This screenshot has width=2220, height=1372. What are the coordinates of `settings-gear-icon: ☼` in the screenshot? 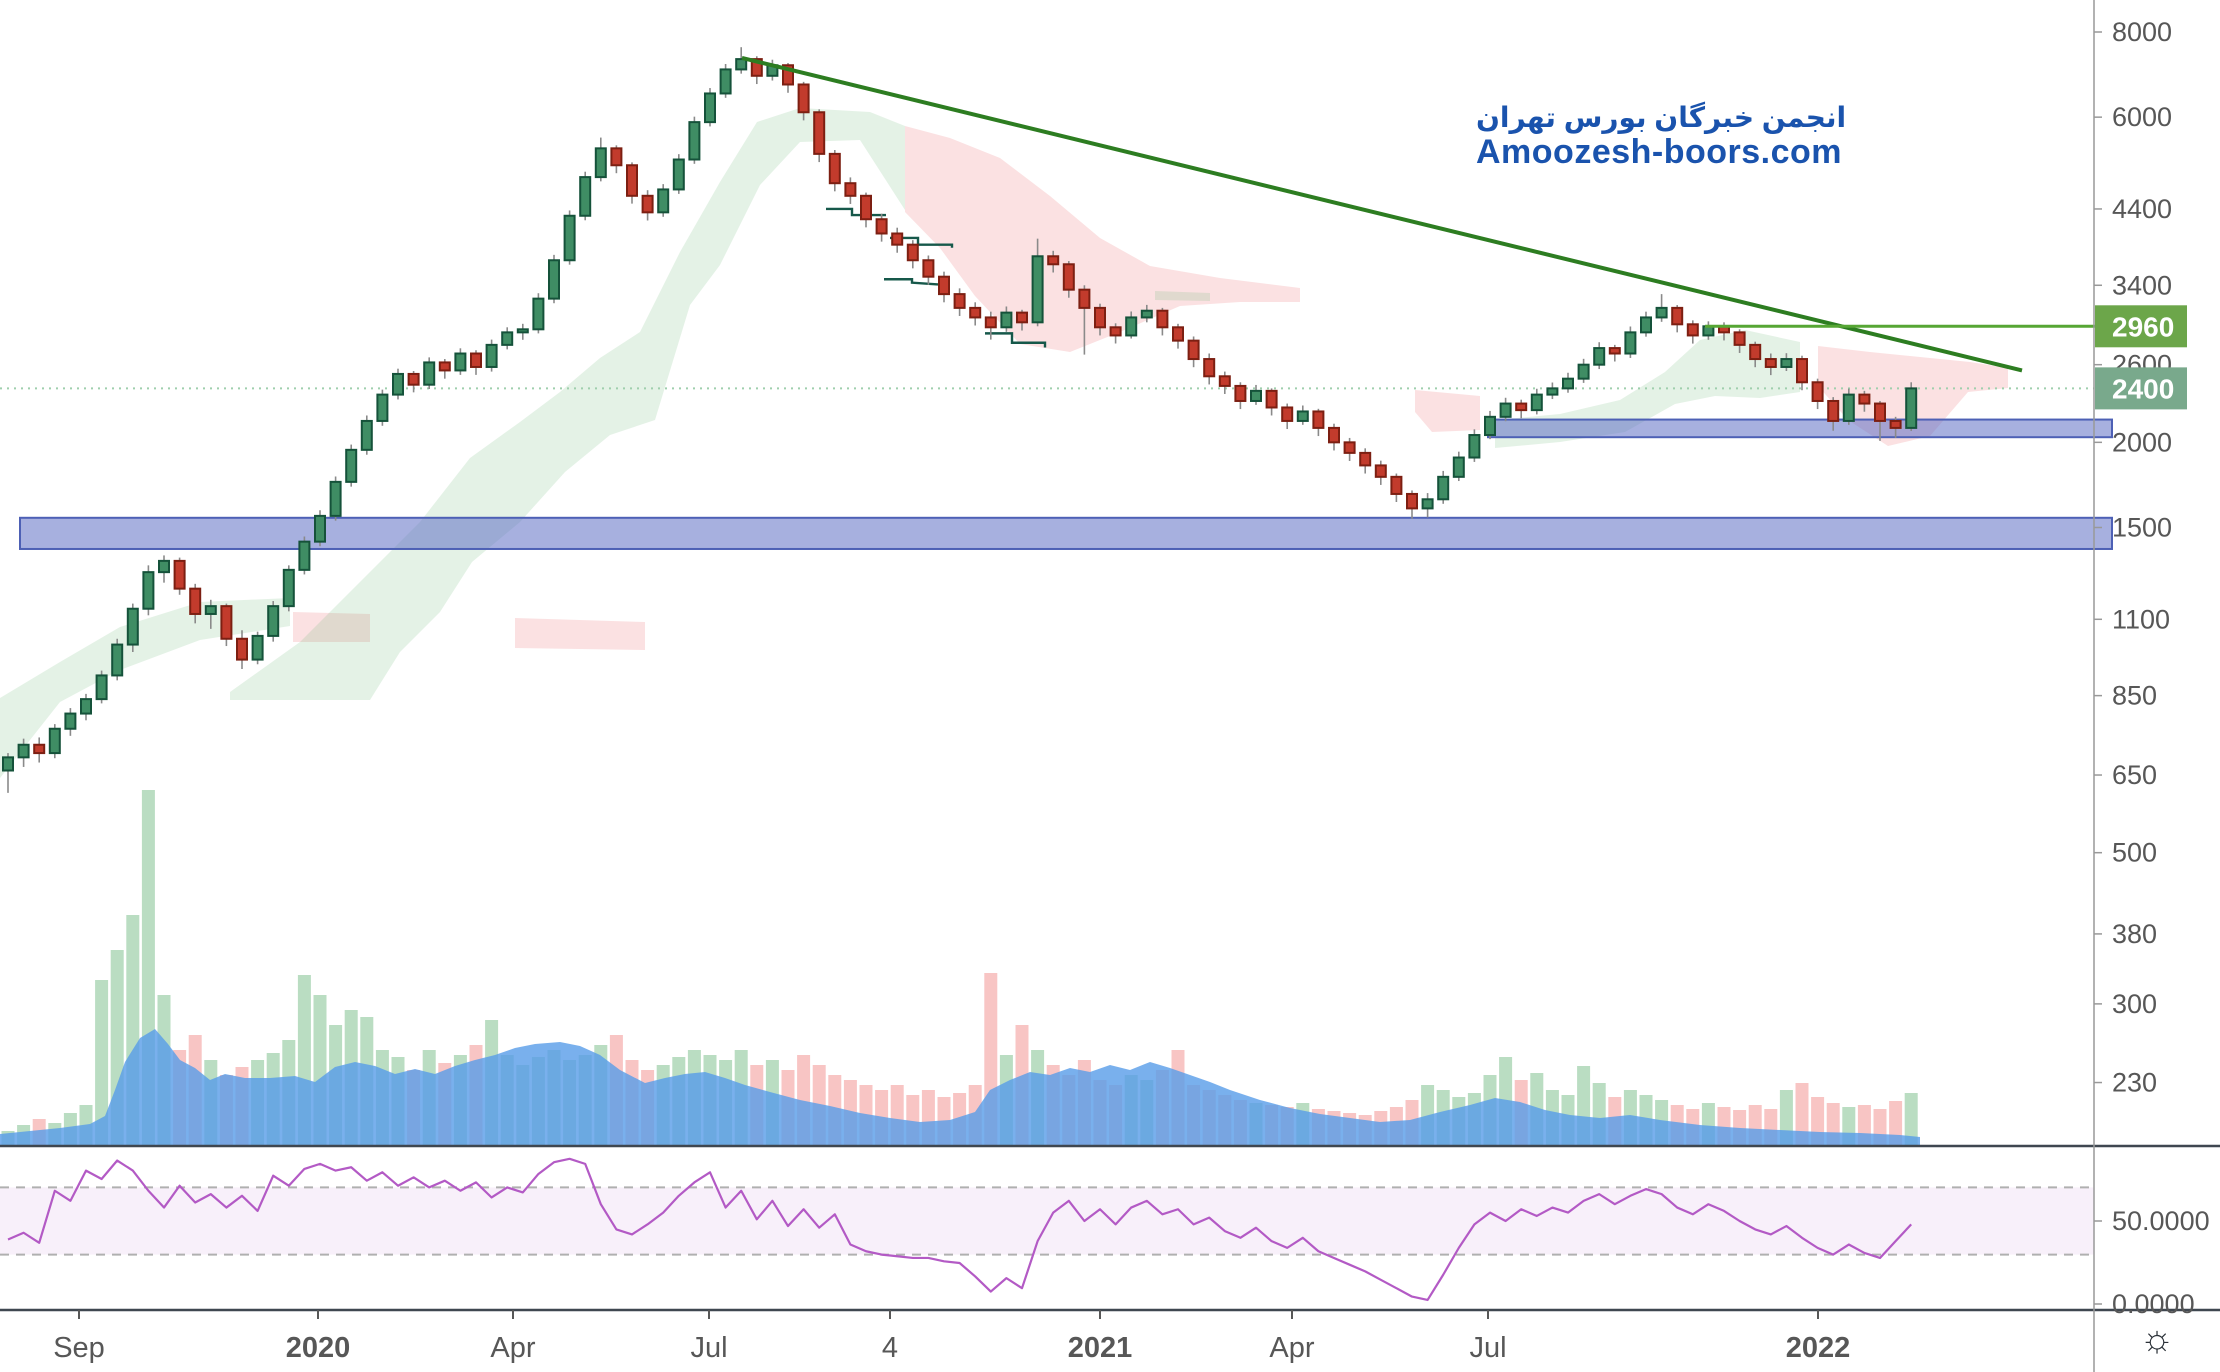 It's located at (2157, 1338).